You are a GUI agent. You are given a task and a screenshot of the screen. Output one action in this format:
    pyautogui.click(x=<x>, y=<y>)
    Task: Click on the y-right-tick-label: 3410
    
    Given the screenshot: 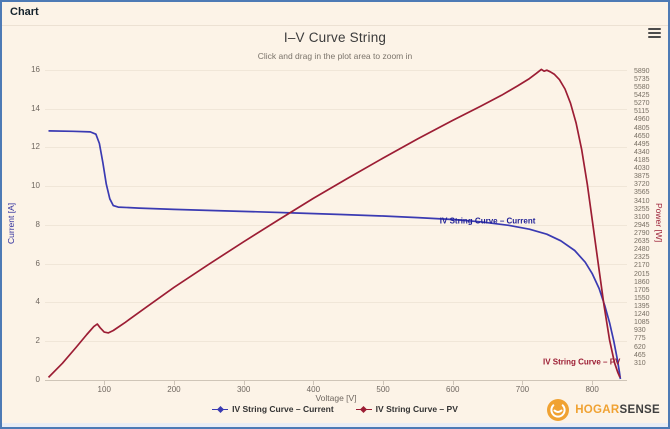 What is the action you would take?
    pyautogui.click(x=642, y=201)
    